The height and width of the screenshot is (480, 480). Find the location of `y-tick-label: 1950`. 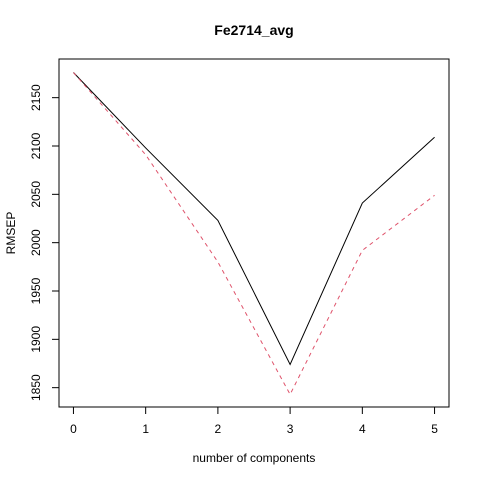

y-tick-label: 1950 is located at coordinates (36, 290).